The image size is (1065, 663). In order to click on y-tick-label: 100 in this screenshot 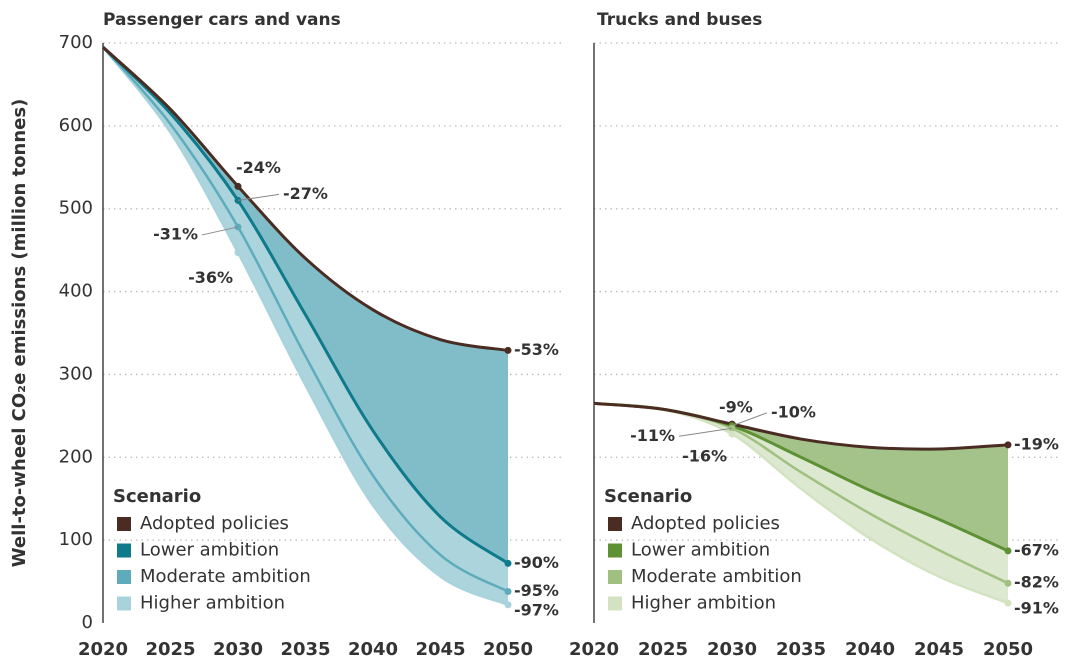, I will do `click(76, 539)`.